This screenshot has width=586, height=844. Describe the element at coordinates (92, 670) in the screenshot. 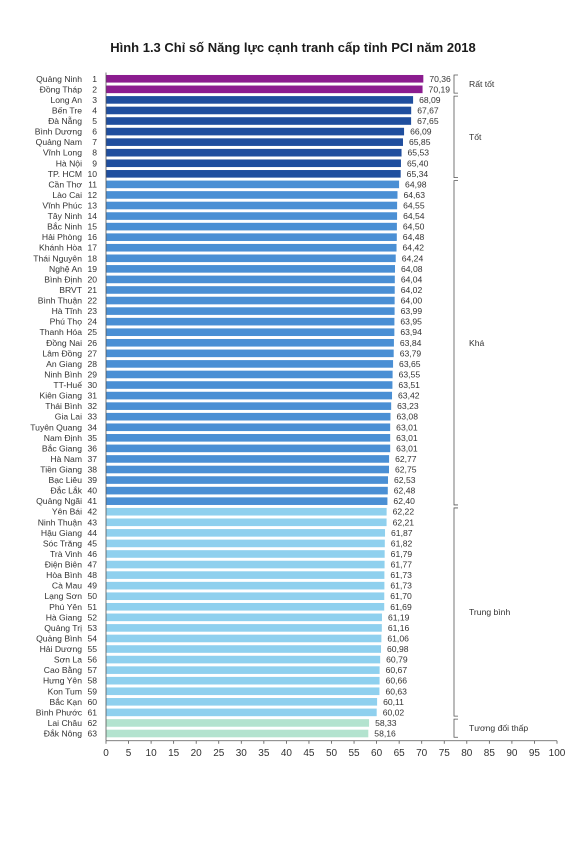

I see `rank-label: 57` at that location.